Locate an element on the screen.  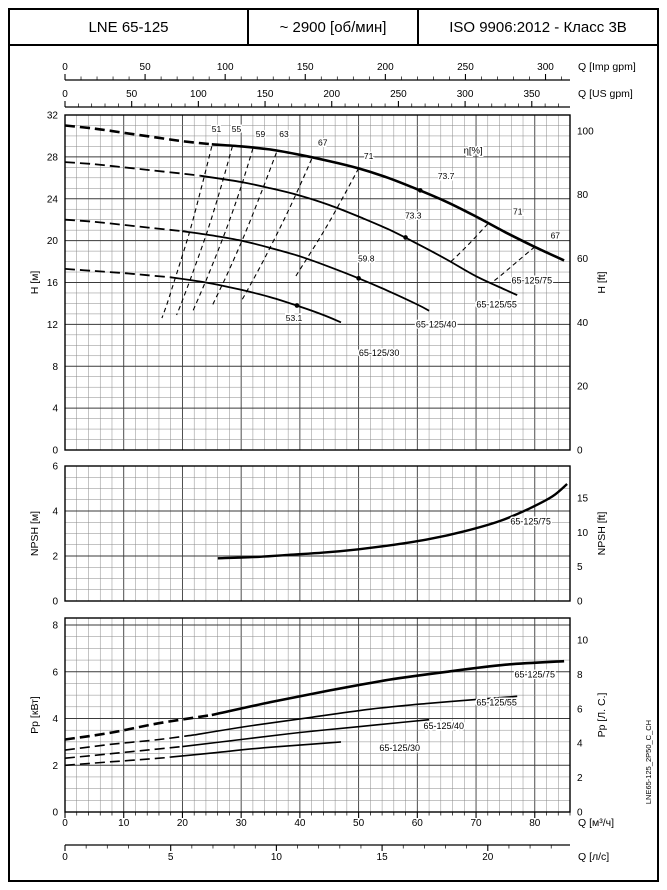
x-axis-title: Q [US gpm] is located at coordinates (605, 94).